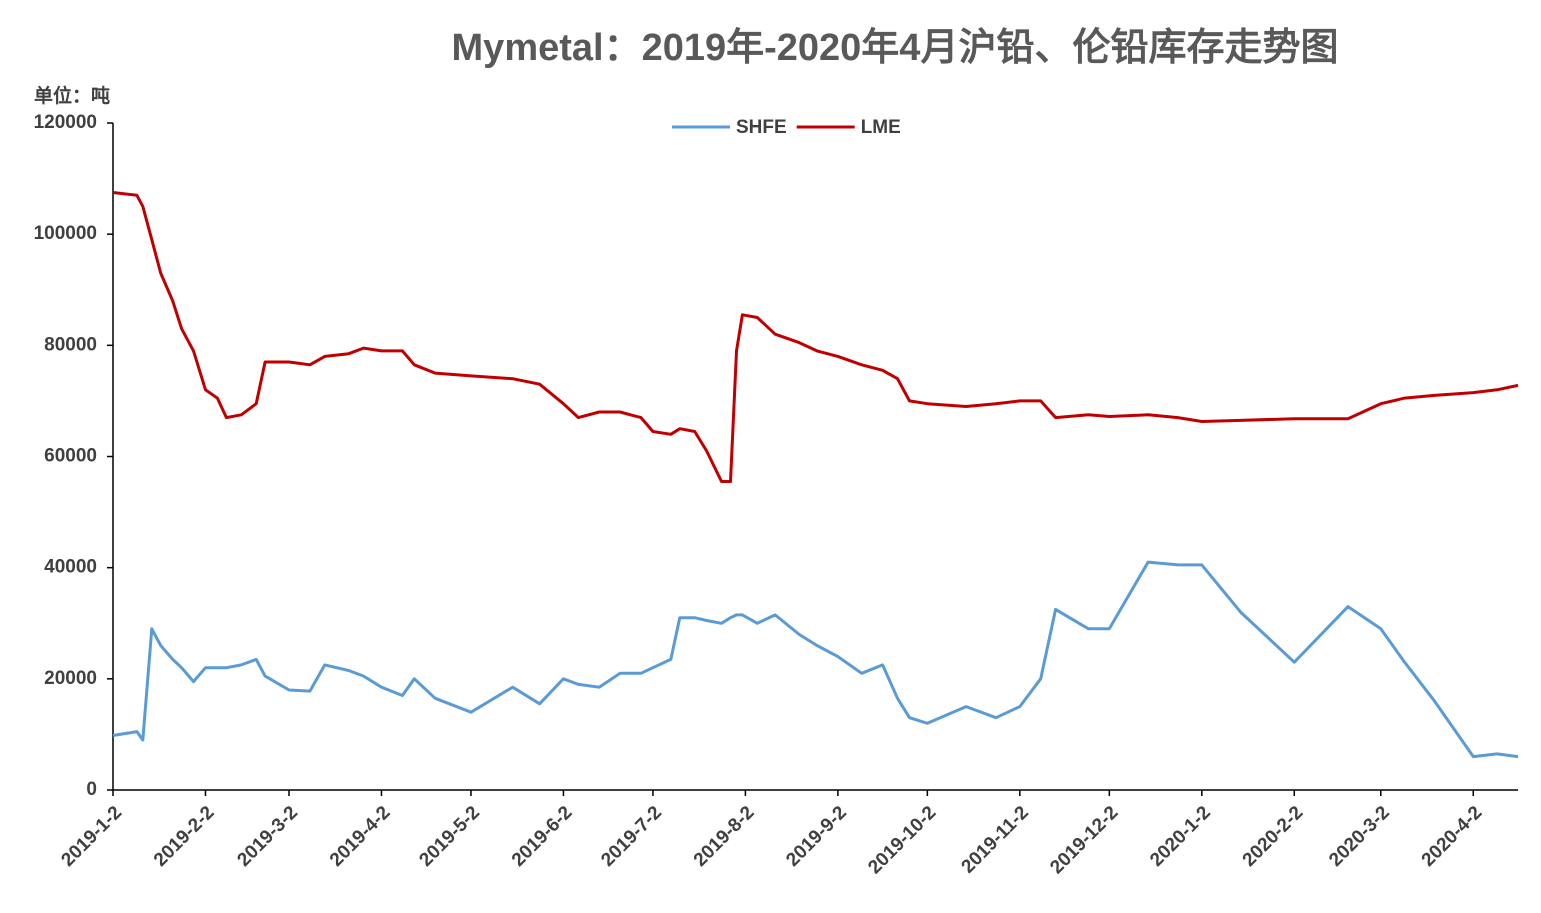  Describe the element at coordinates (449, 836) in the screenshot. I see `x-tick-label: 2019-5-2` at that location.